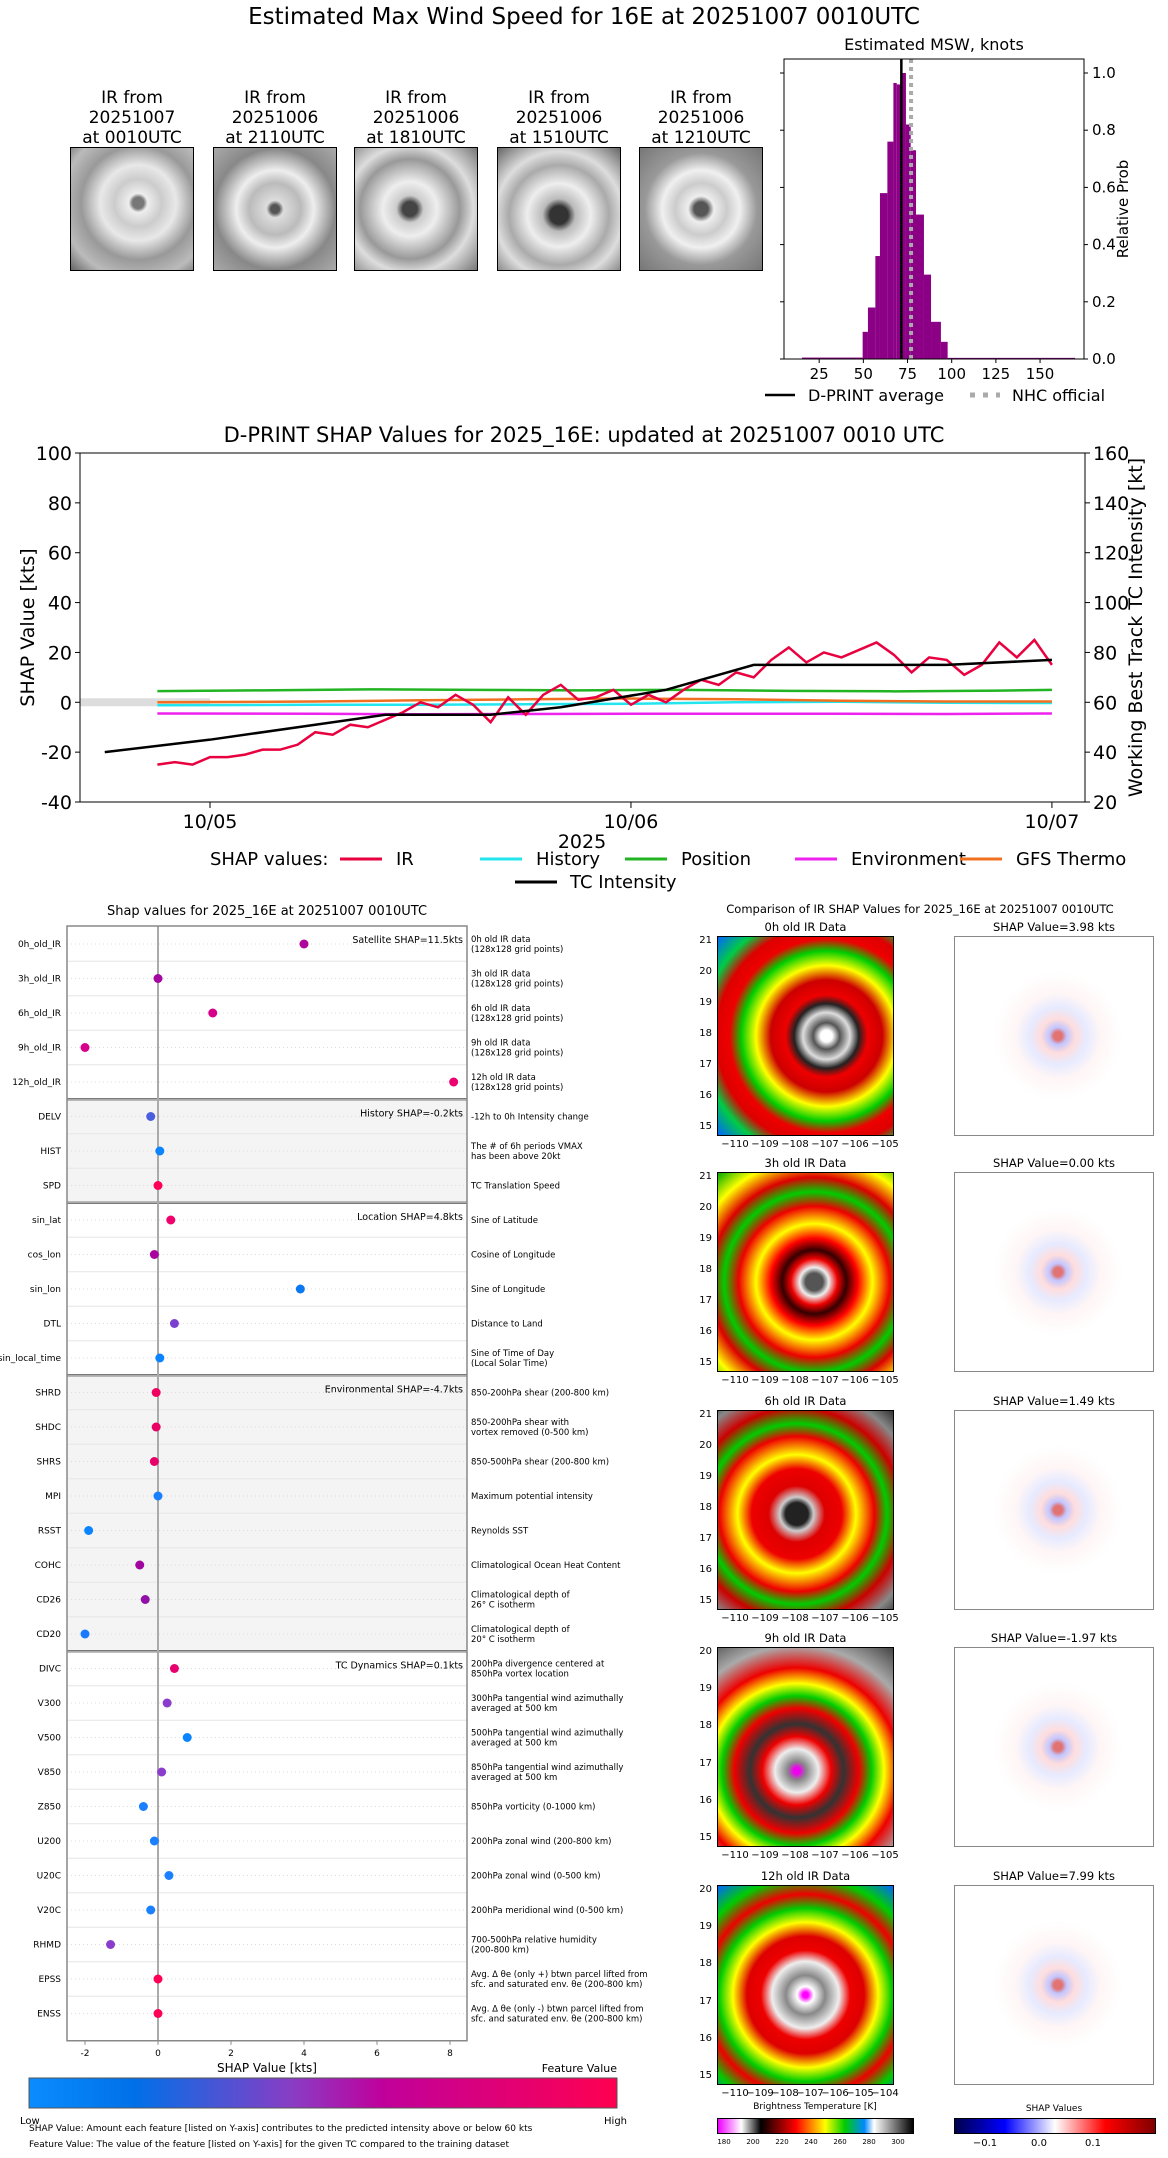 The height and width of the screenshot is (2158, 1168). Describe the element at coordinates (985, 2143) in the screenshot. I see `shap-colorbar-tick: −0.1` at that location.